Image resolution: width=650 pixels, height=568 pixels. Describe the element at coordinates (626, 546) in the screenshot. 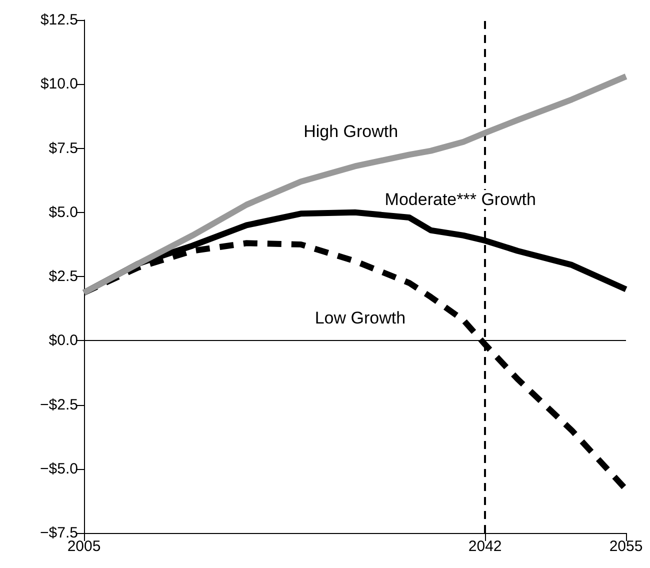

I see `x-tick-label: 2055` at that location.